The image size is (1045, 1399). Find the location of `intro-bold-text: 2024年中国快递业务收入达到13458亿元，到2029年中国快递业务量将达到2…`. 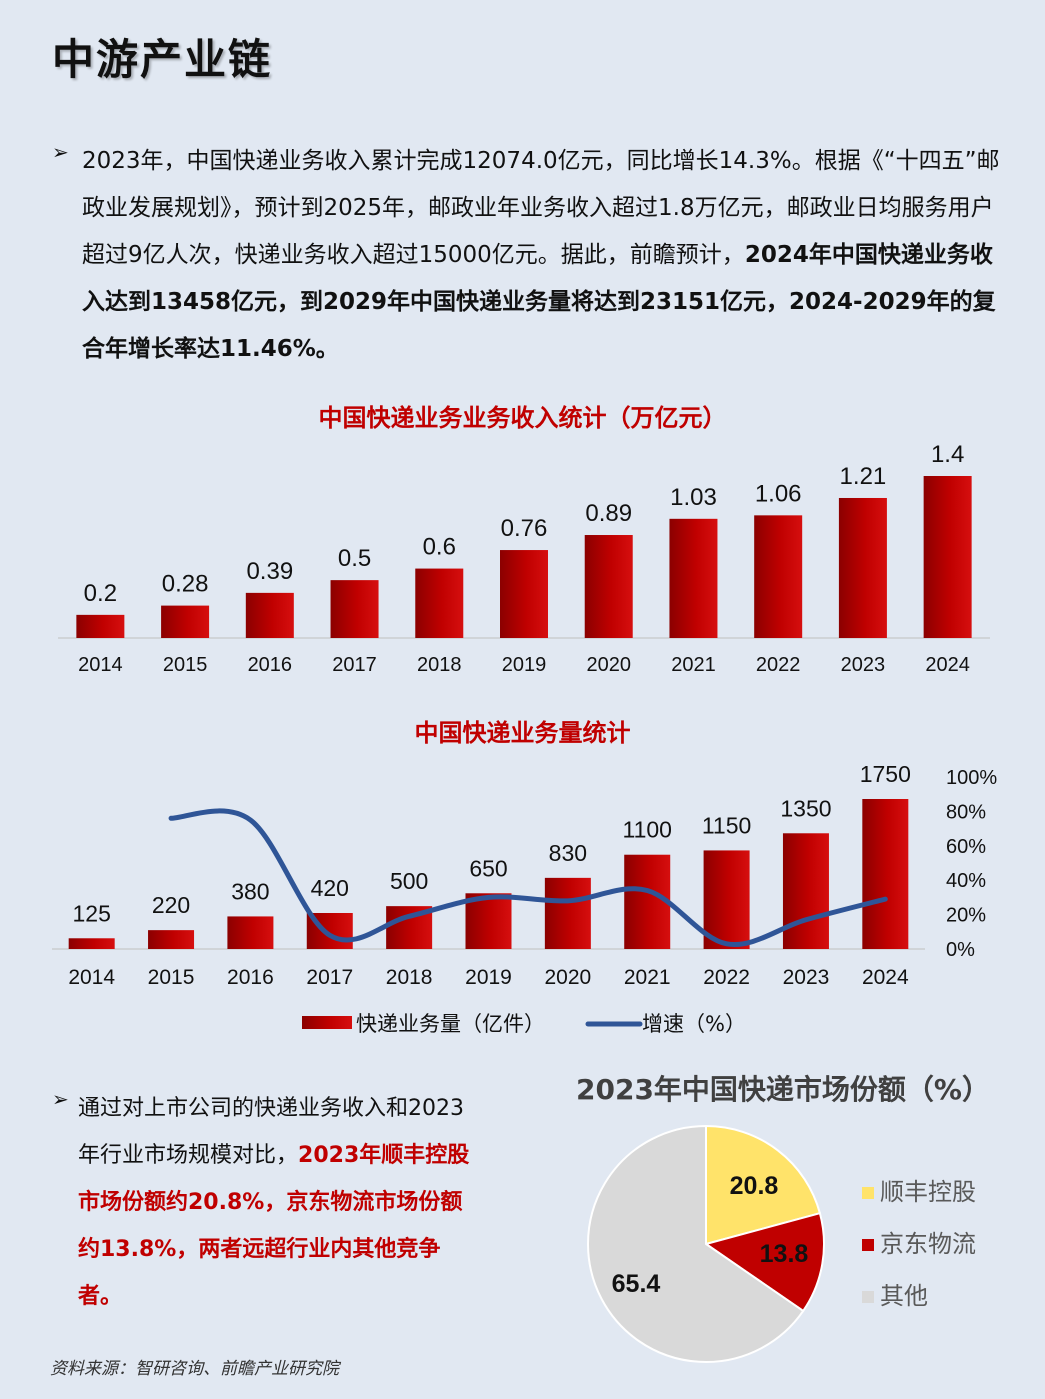

intro-bold-text: 2024年中国快递业务收入达到13458亿元，到2029年中国快递业务量将达到2… is located at coordinates (539, 302).